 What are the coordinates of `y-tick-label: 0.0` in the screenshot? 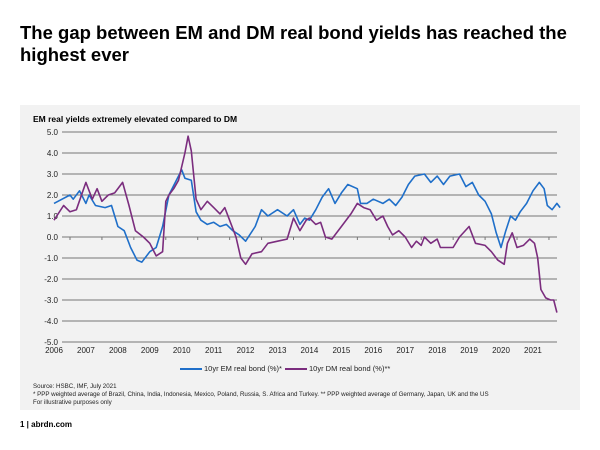 It's located at (53, 237).